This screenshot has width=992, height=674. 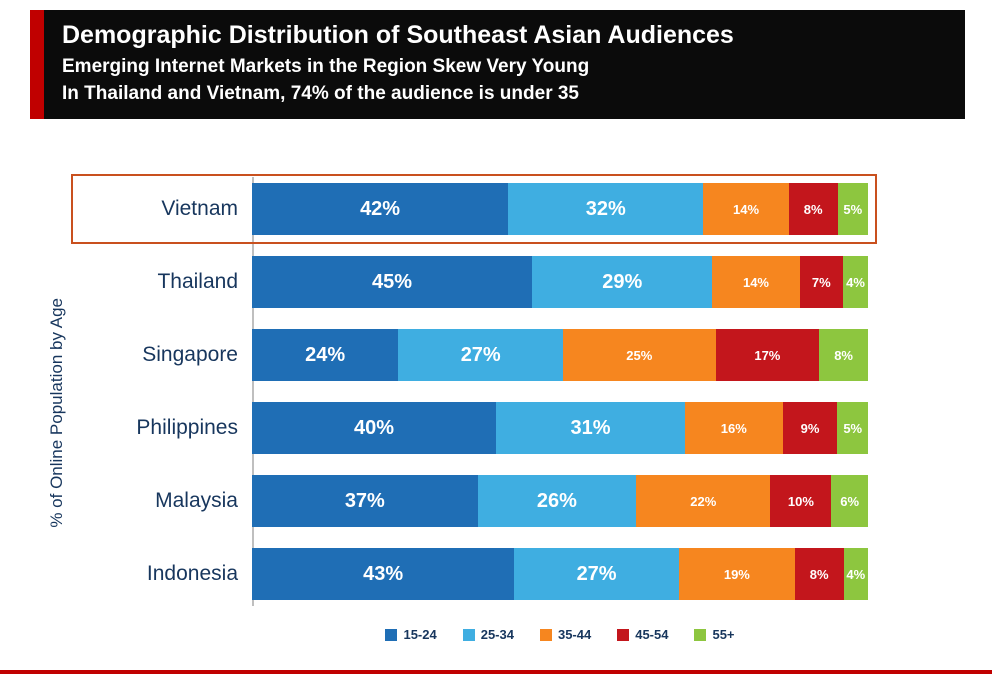 What do you see at coordinates (196, 501) in the screenshot?
I see `category-label: Malaysia` at bounding box center [196, 501].